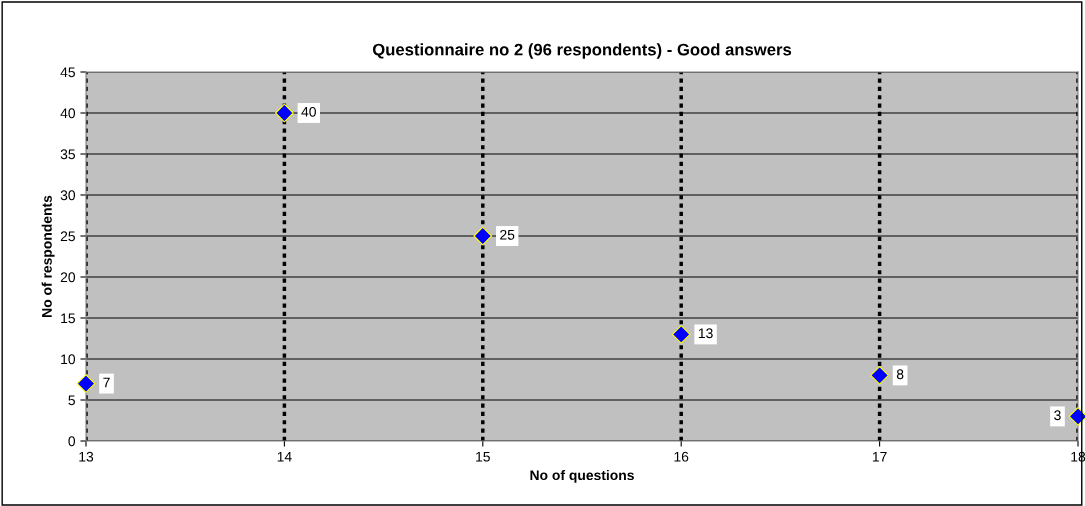 The height and width of the screenshot is (506, 1085). I want to click on data-label: 8, so click(900, 374).